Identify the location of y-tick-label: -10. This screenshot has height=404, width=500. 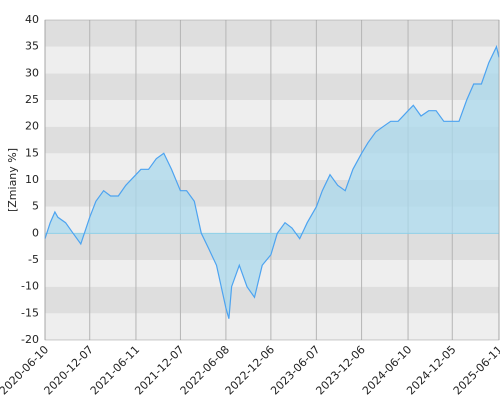
(30, 286).